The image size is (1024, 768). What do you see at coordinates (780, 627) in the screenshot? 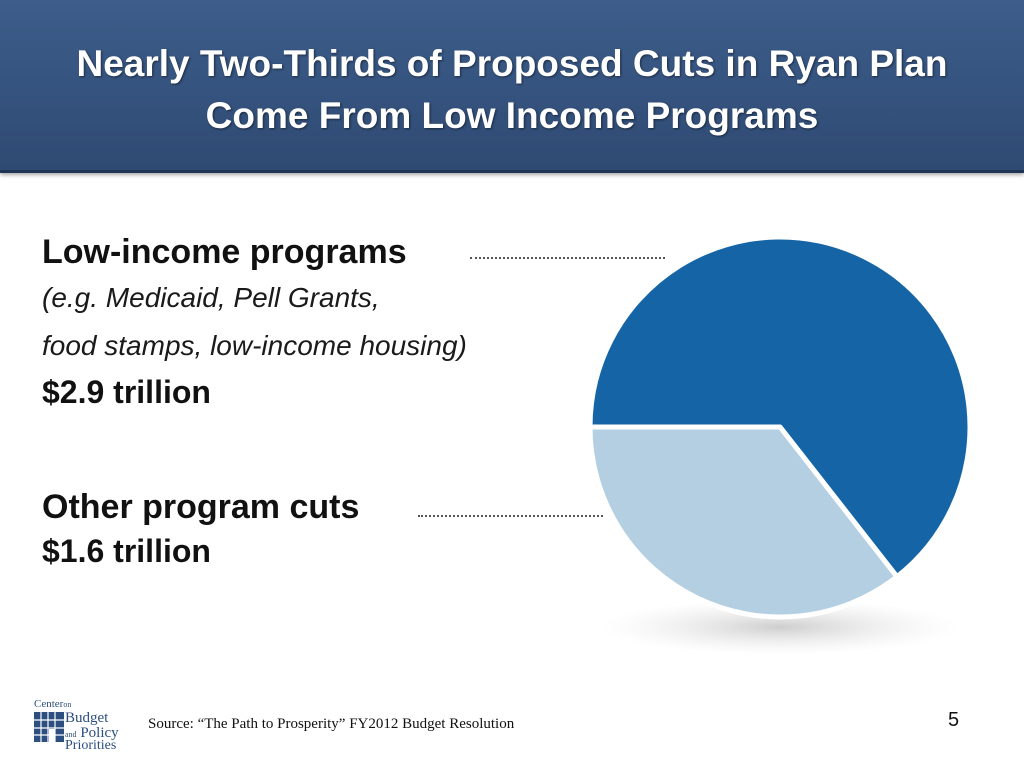
I see `pie-shadow` at bounding box center [780, 627].